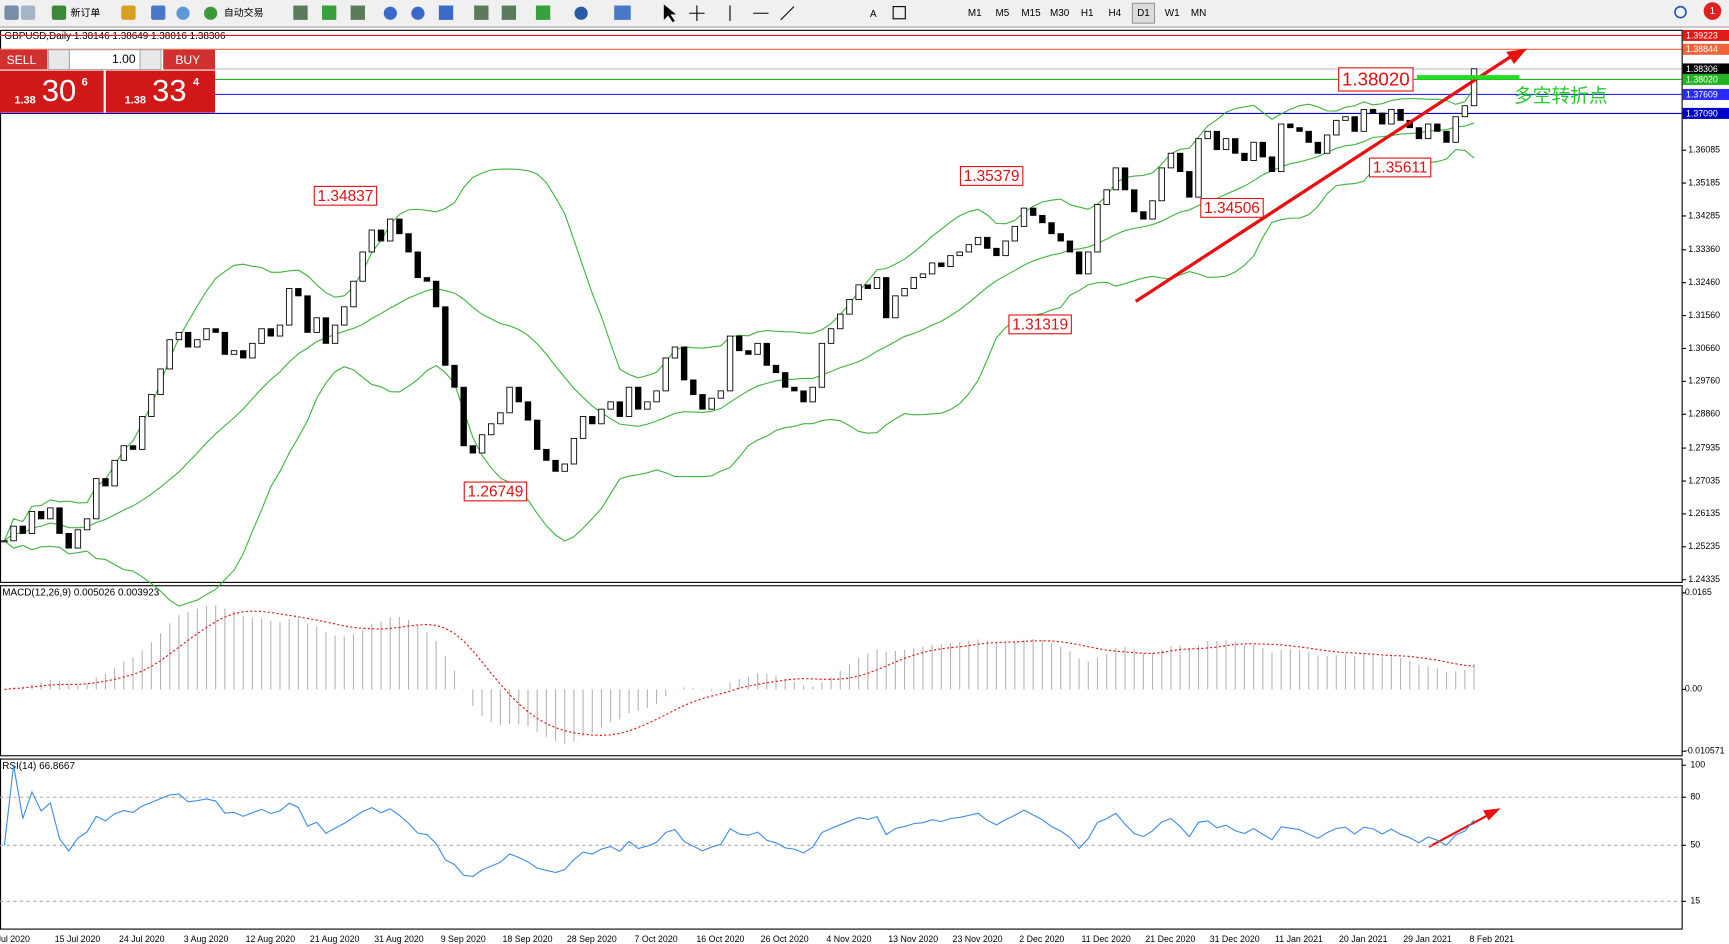  I want to click on x-tick-label: 7 Oct 2020, so click(656, 939).